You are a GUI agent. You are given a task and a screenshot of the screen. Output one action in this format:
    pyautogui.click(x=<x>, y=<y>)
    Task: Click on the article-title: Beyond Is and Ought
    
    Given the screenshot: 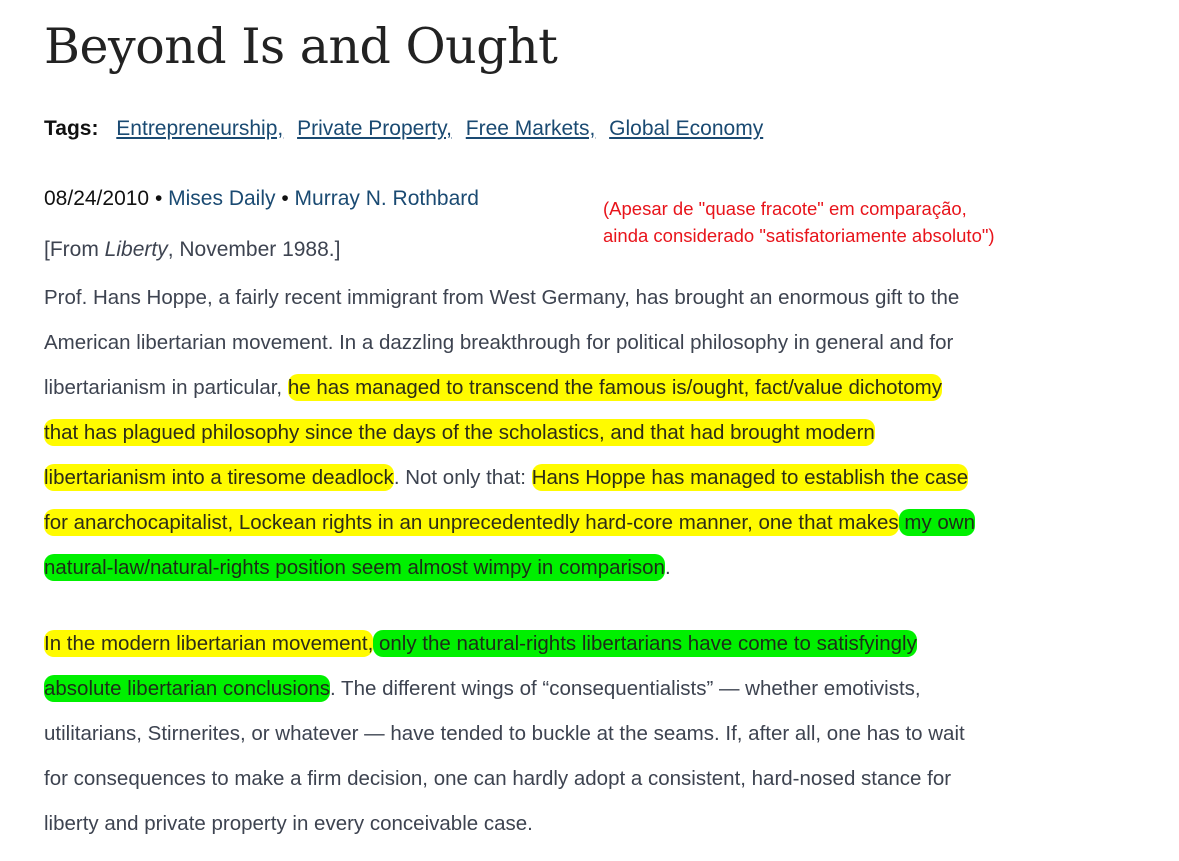 What is the action you would take?
    pyautogui.click(x=301, y=46)
    